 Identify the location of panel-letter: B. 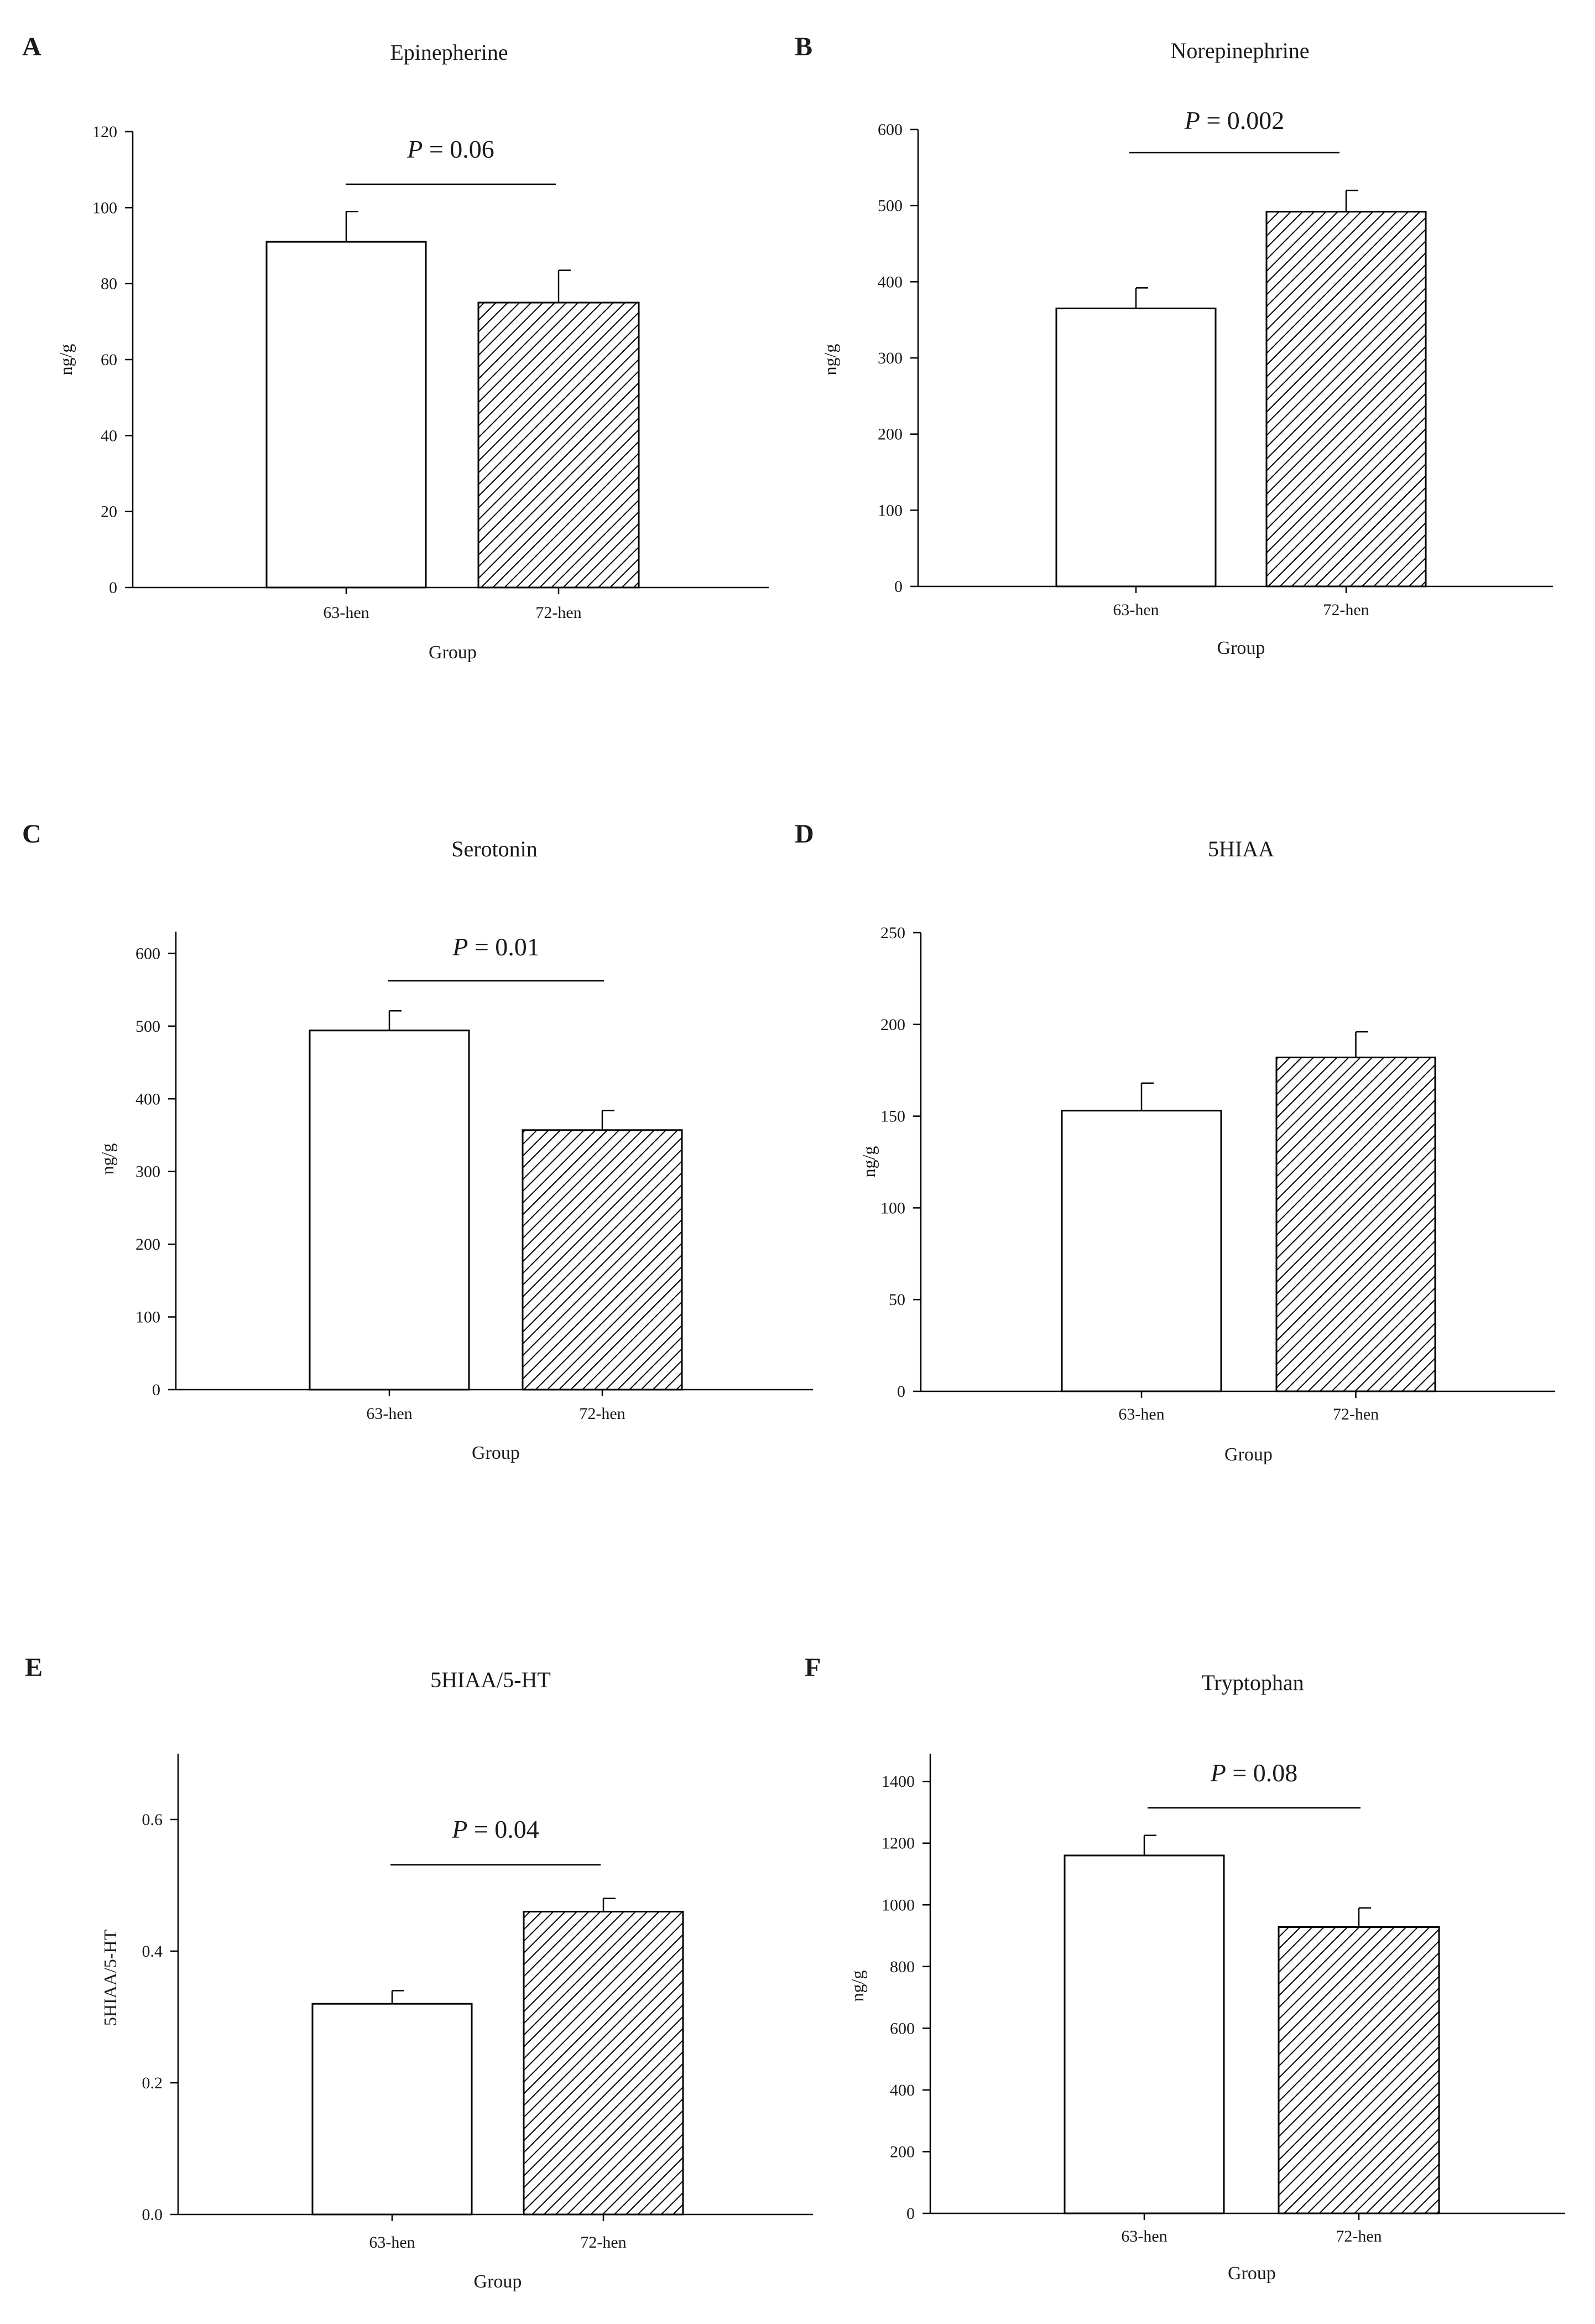
(803, 46).